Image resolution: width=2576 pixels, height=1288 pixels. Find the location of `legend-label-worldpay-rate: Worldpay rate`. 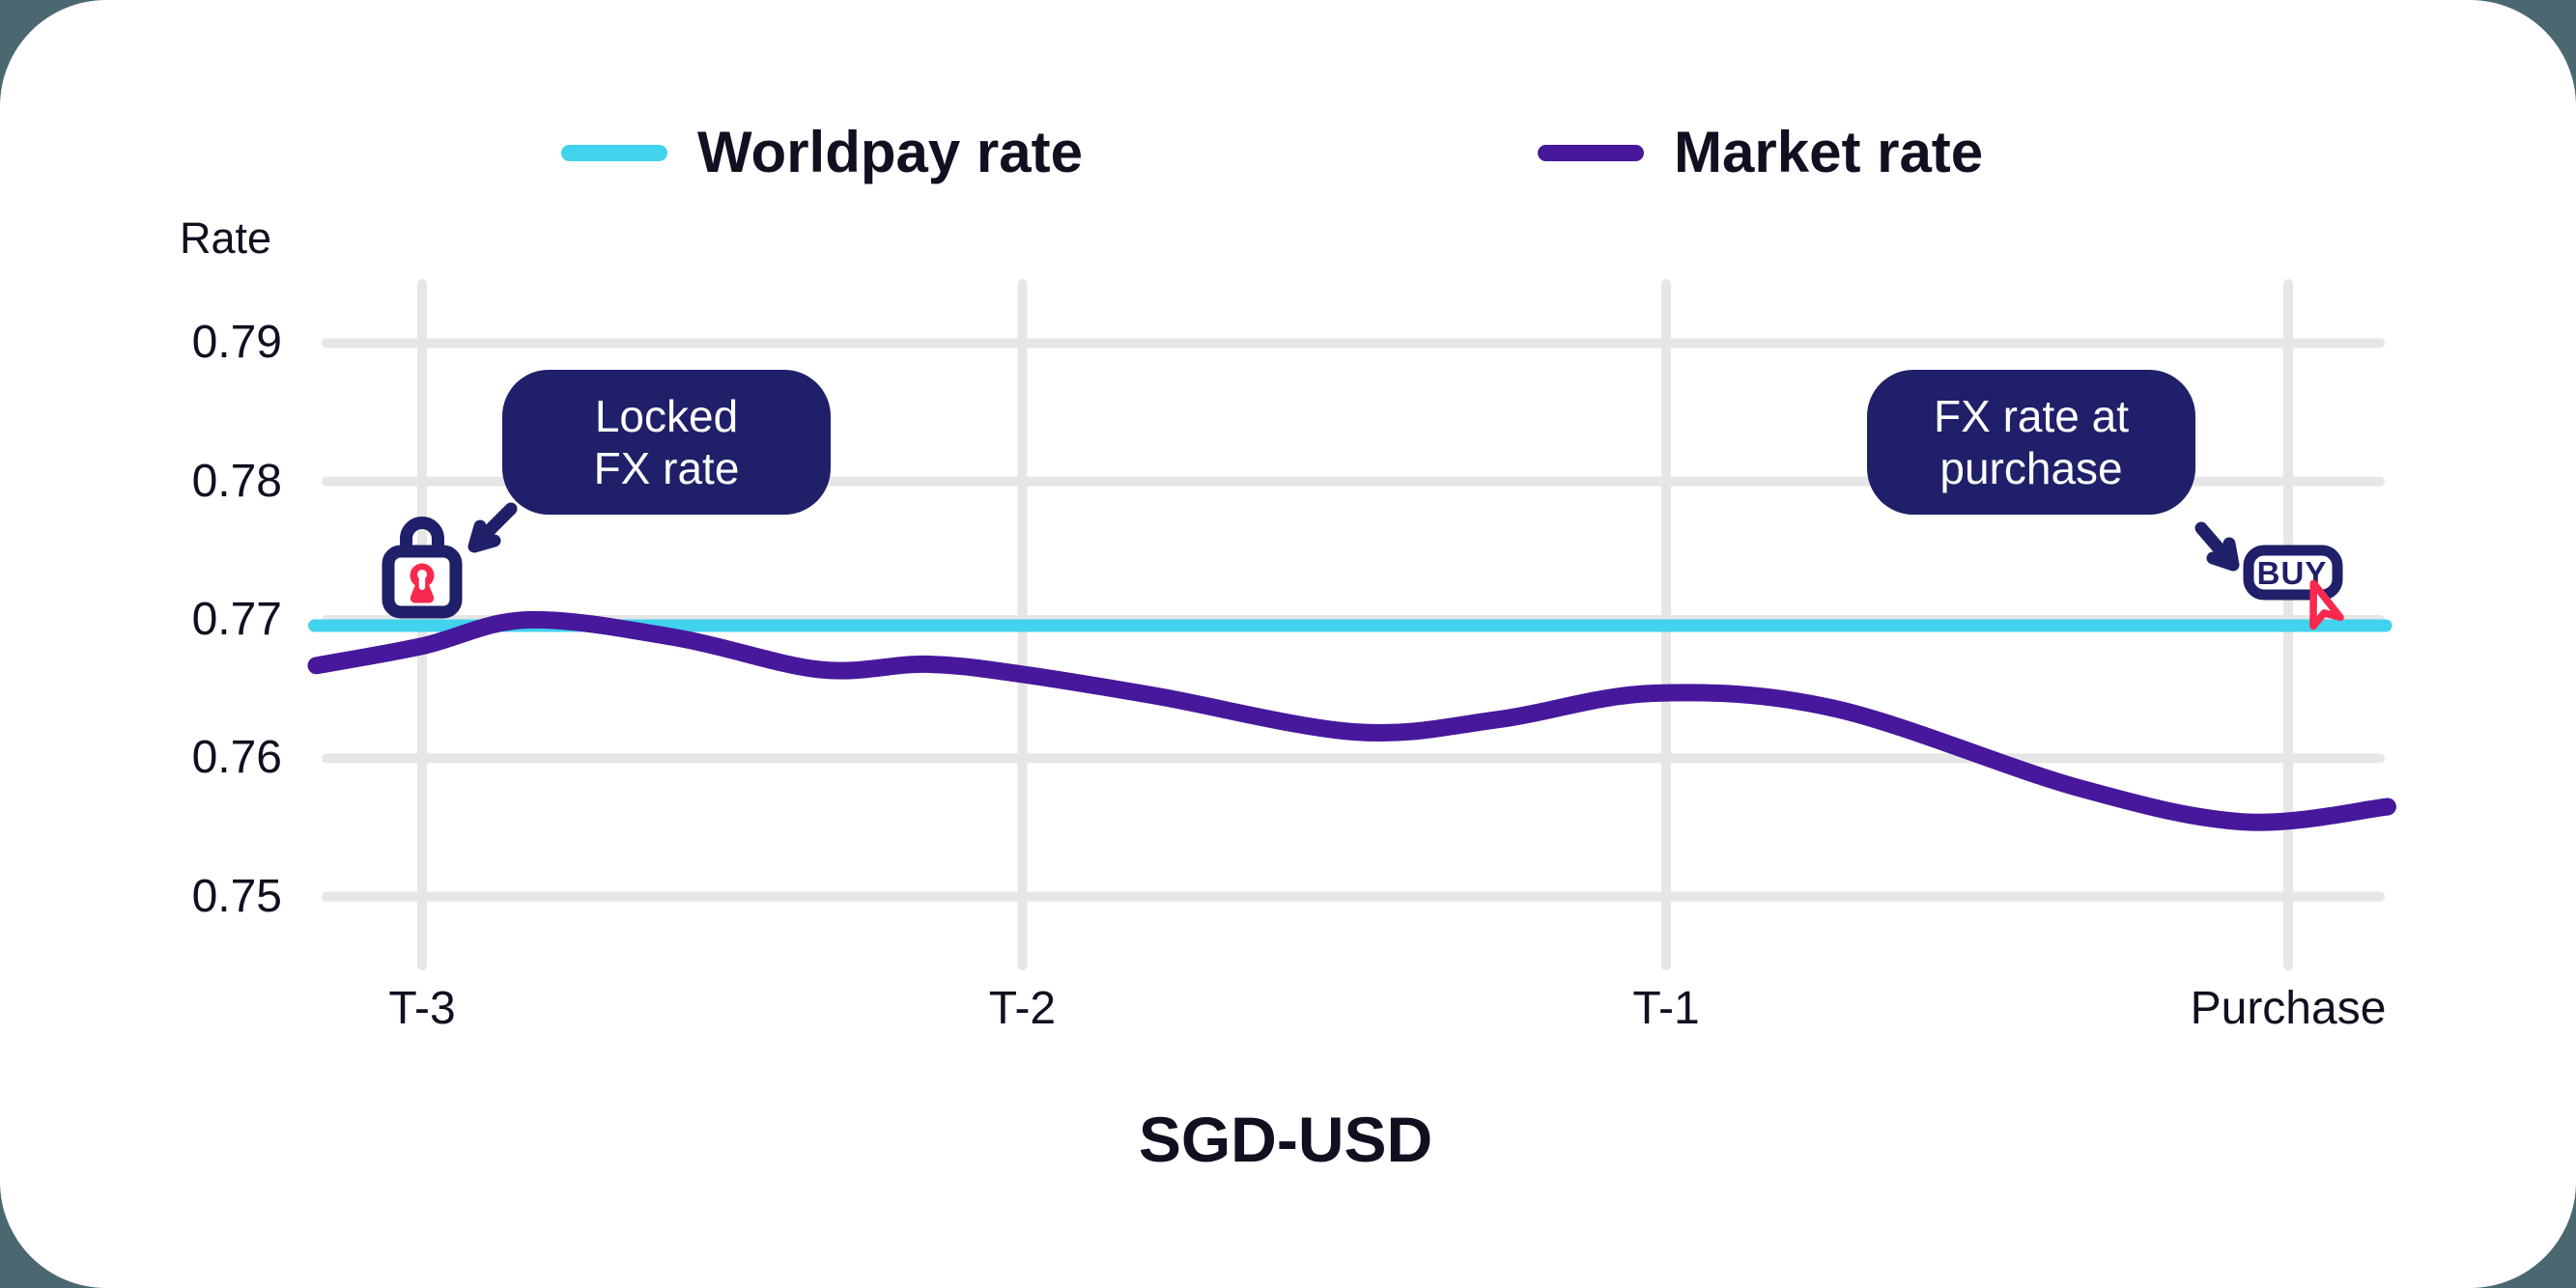

legend-label-worldpay-rate: Worldpay rate is located at coordinates (890, 152).